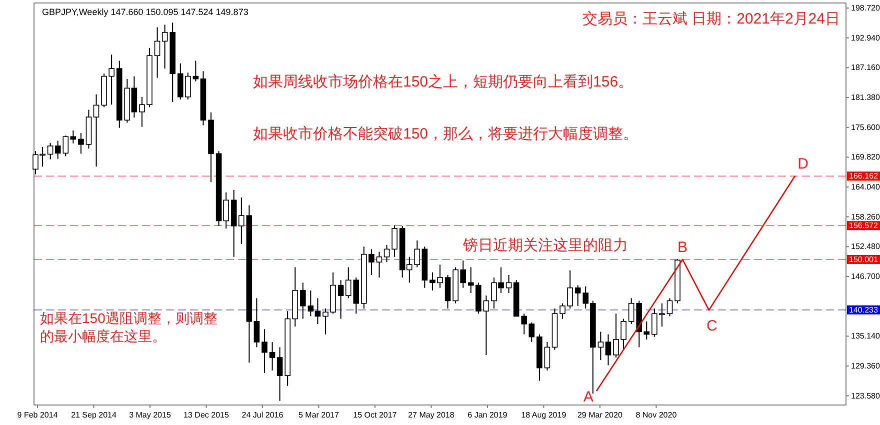  Describe the element at coordinates (443, 82) in the screenshot. I see `annotation: 如果周线收市场价格在150之上，短期仍要向上看到156。` at that location.